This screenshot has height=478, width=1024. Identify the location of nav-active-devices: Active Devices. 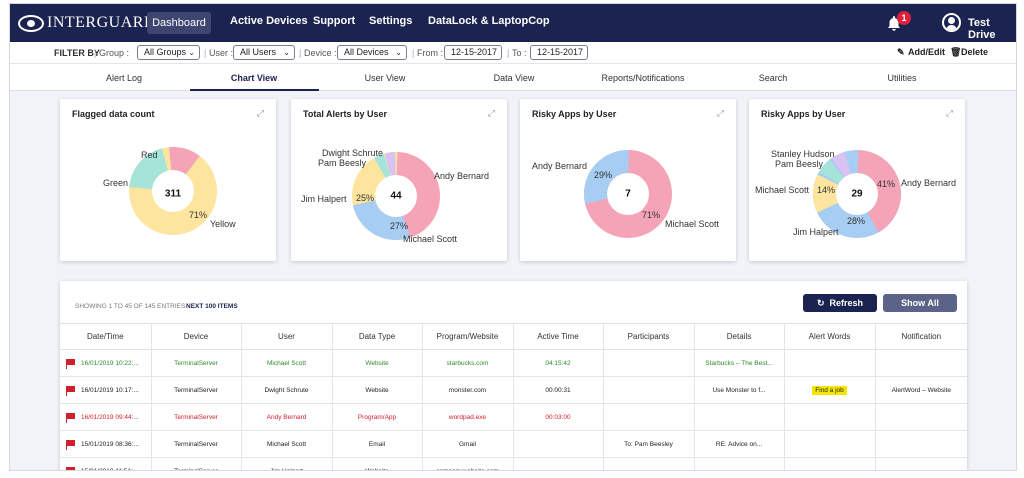
(269, 21).